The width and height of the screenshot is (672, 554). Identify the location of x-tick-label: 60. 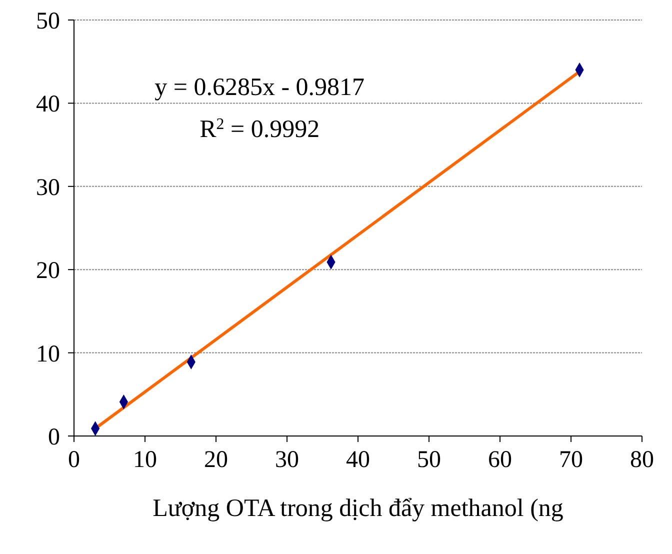
(500, 460).